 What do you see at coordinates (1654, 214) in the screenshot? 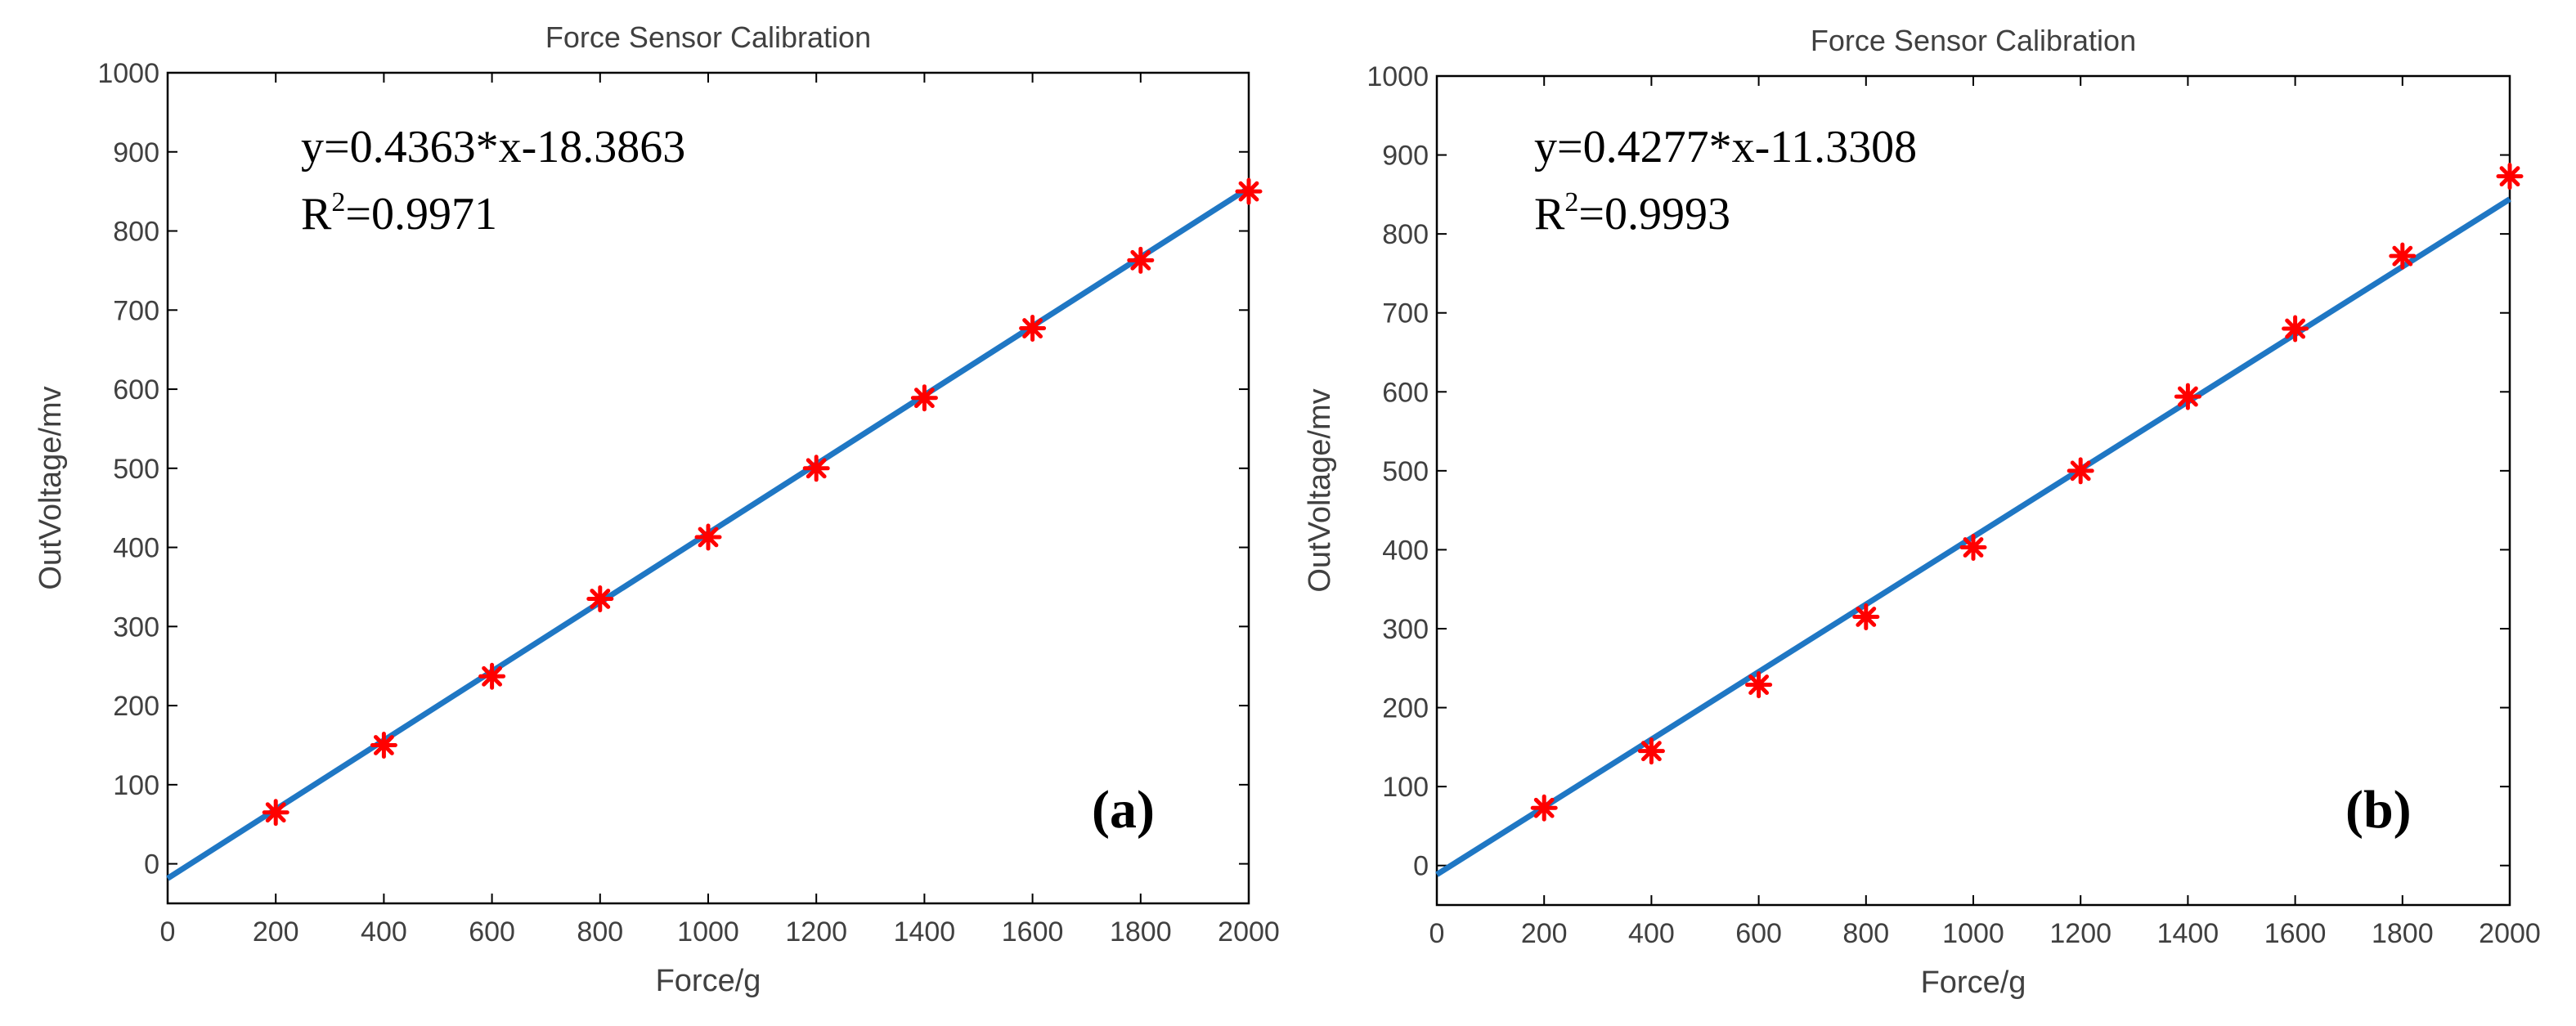
I see `r-squared-value: =0.9993` at bounding box center [1654, 214].